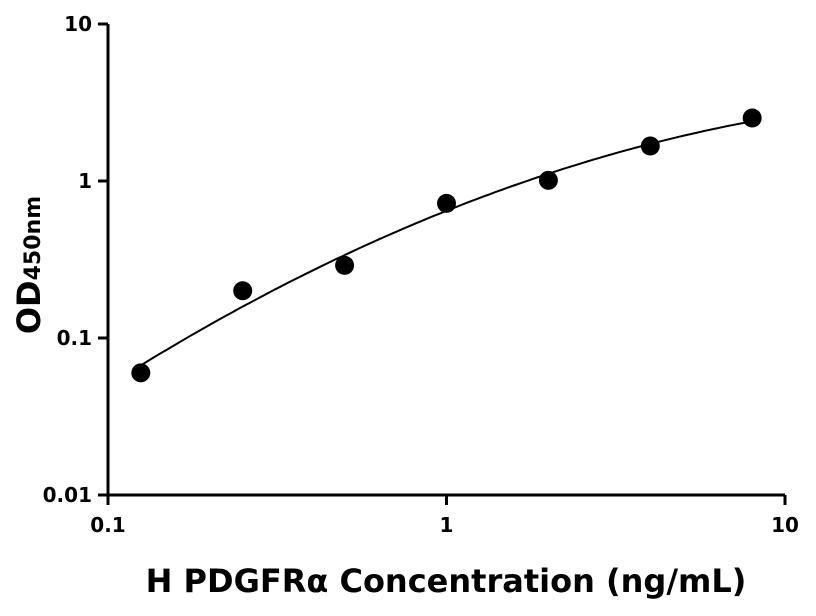  Describe the element at coordinates (29, 307) in the screenshot. I see `y-axis-label-main: OD` at that location.